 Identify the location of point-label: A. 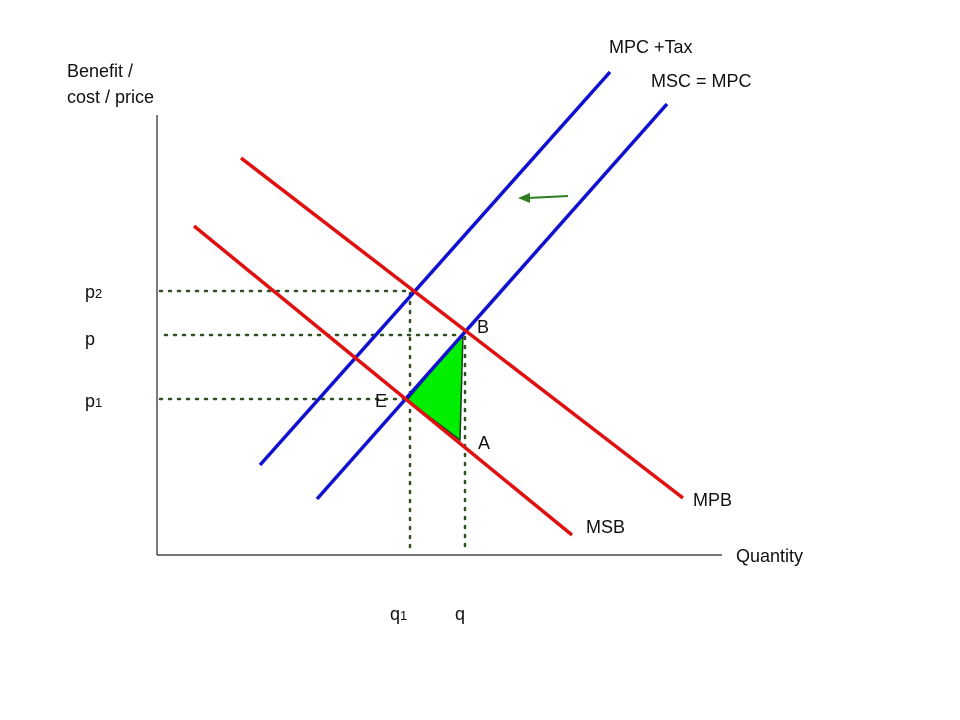
(484, 443).